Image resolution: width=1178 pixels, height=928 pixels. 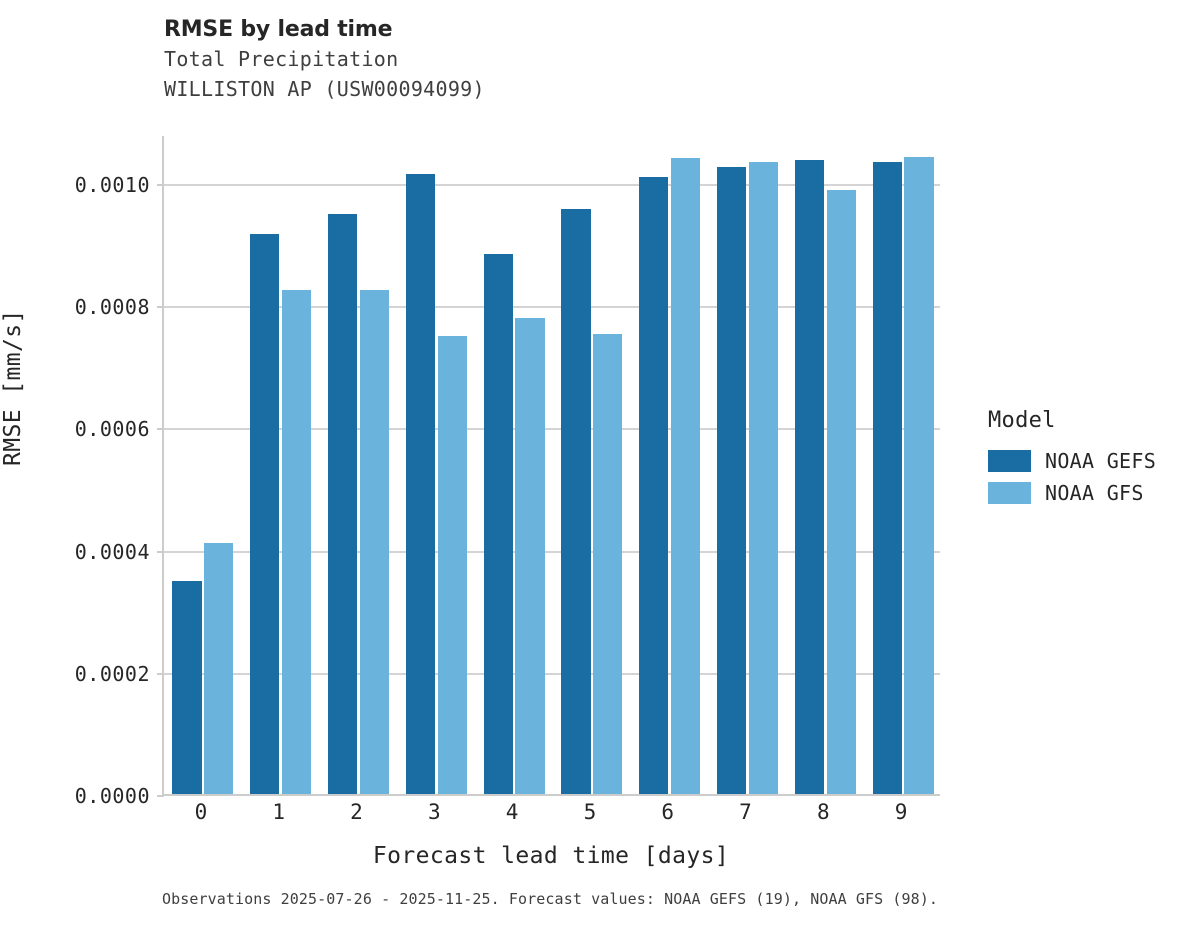 I want to click on chart-subtitle-variable: Total Precipitation, so click(x=281, y=59).